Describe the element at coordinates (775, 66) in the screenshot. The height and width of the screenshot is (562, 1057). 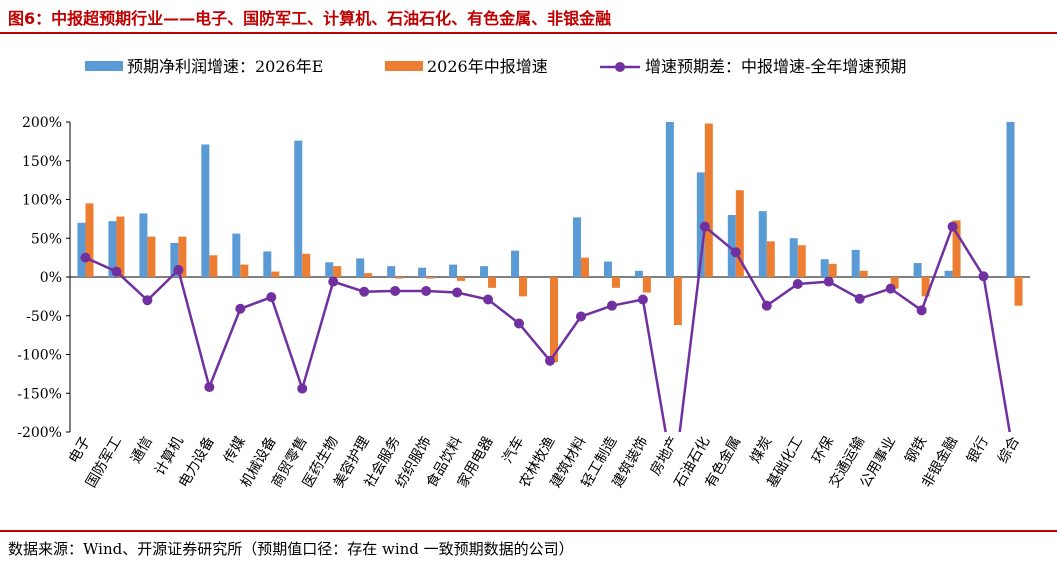
I see `legend-label-difference: 增速预期差：中报增速-全年增速预期` at that location.